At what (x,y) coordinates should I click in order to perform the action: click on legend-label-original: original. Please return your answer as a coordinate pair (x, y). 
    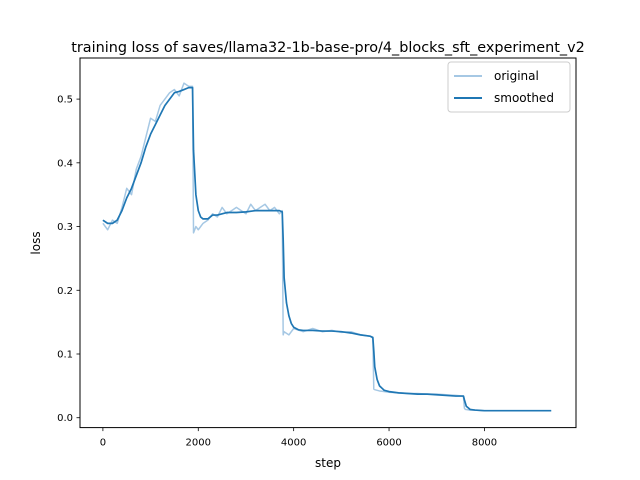
    Looking at the image, I should click on (516, 76).